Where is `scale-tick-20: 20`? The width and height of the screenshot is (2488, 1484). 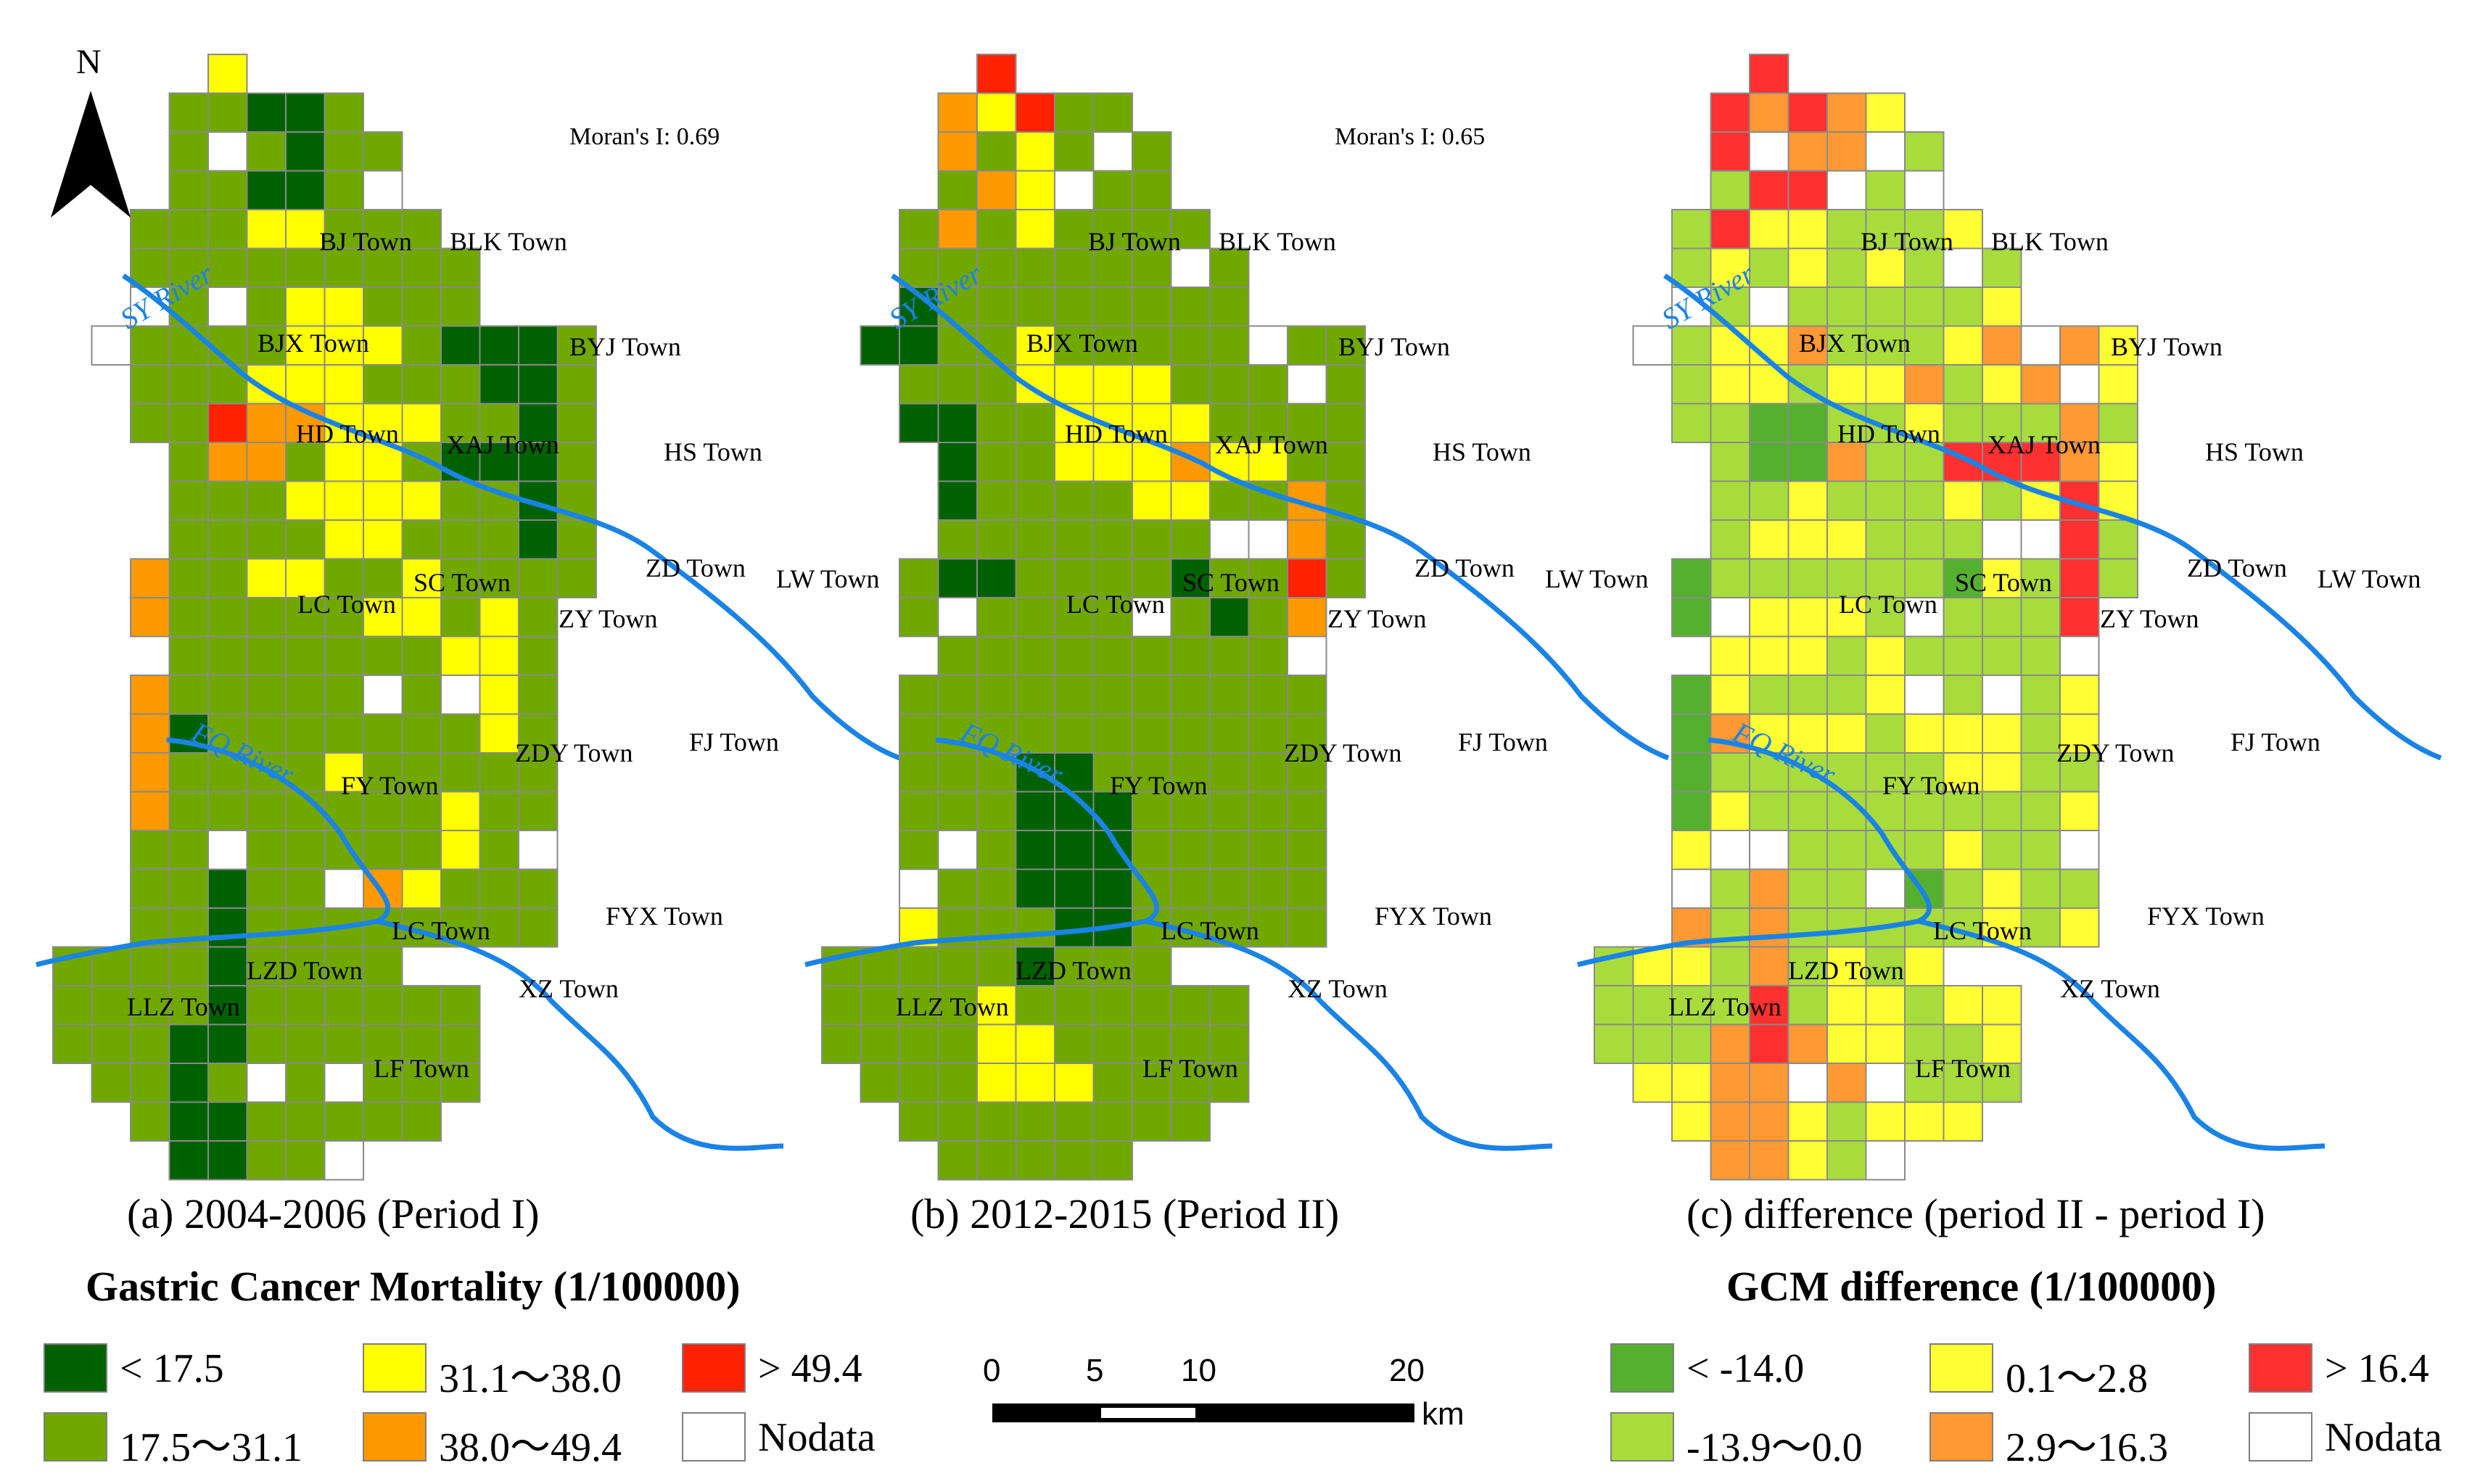 scale-tick-20: 20 is located at coordinates (1407, 1370).